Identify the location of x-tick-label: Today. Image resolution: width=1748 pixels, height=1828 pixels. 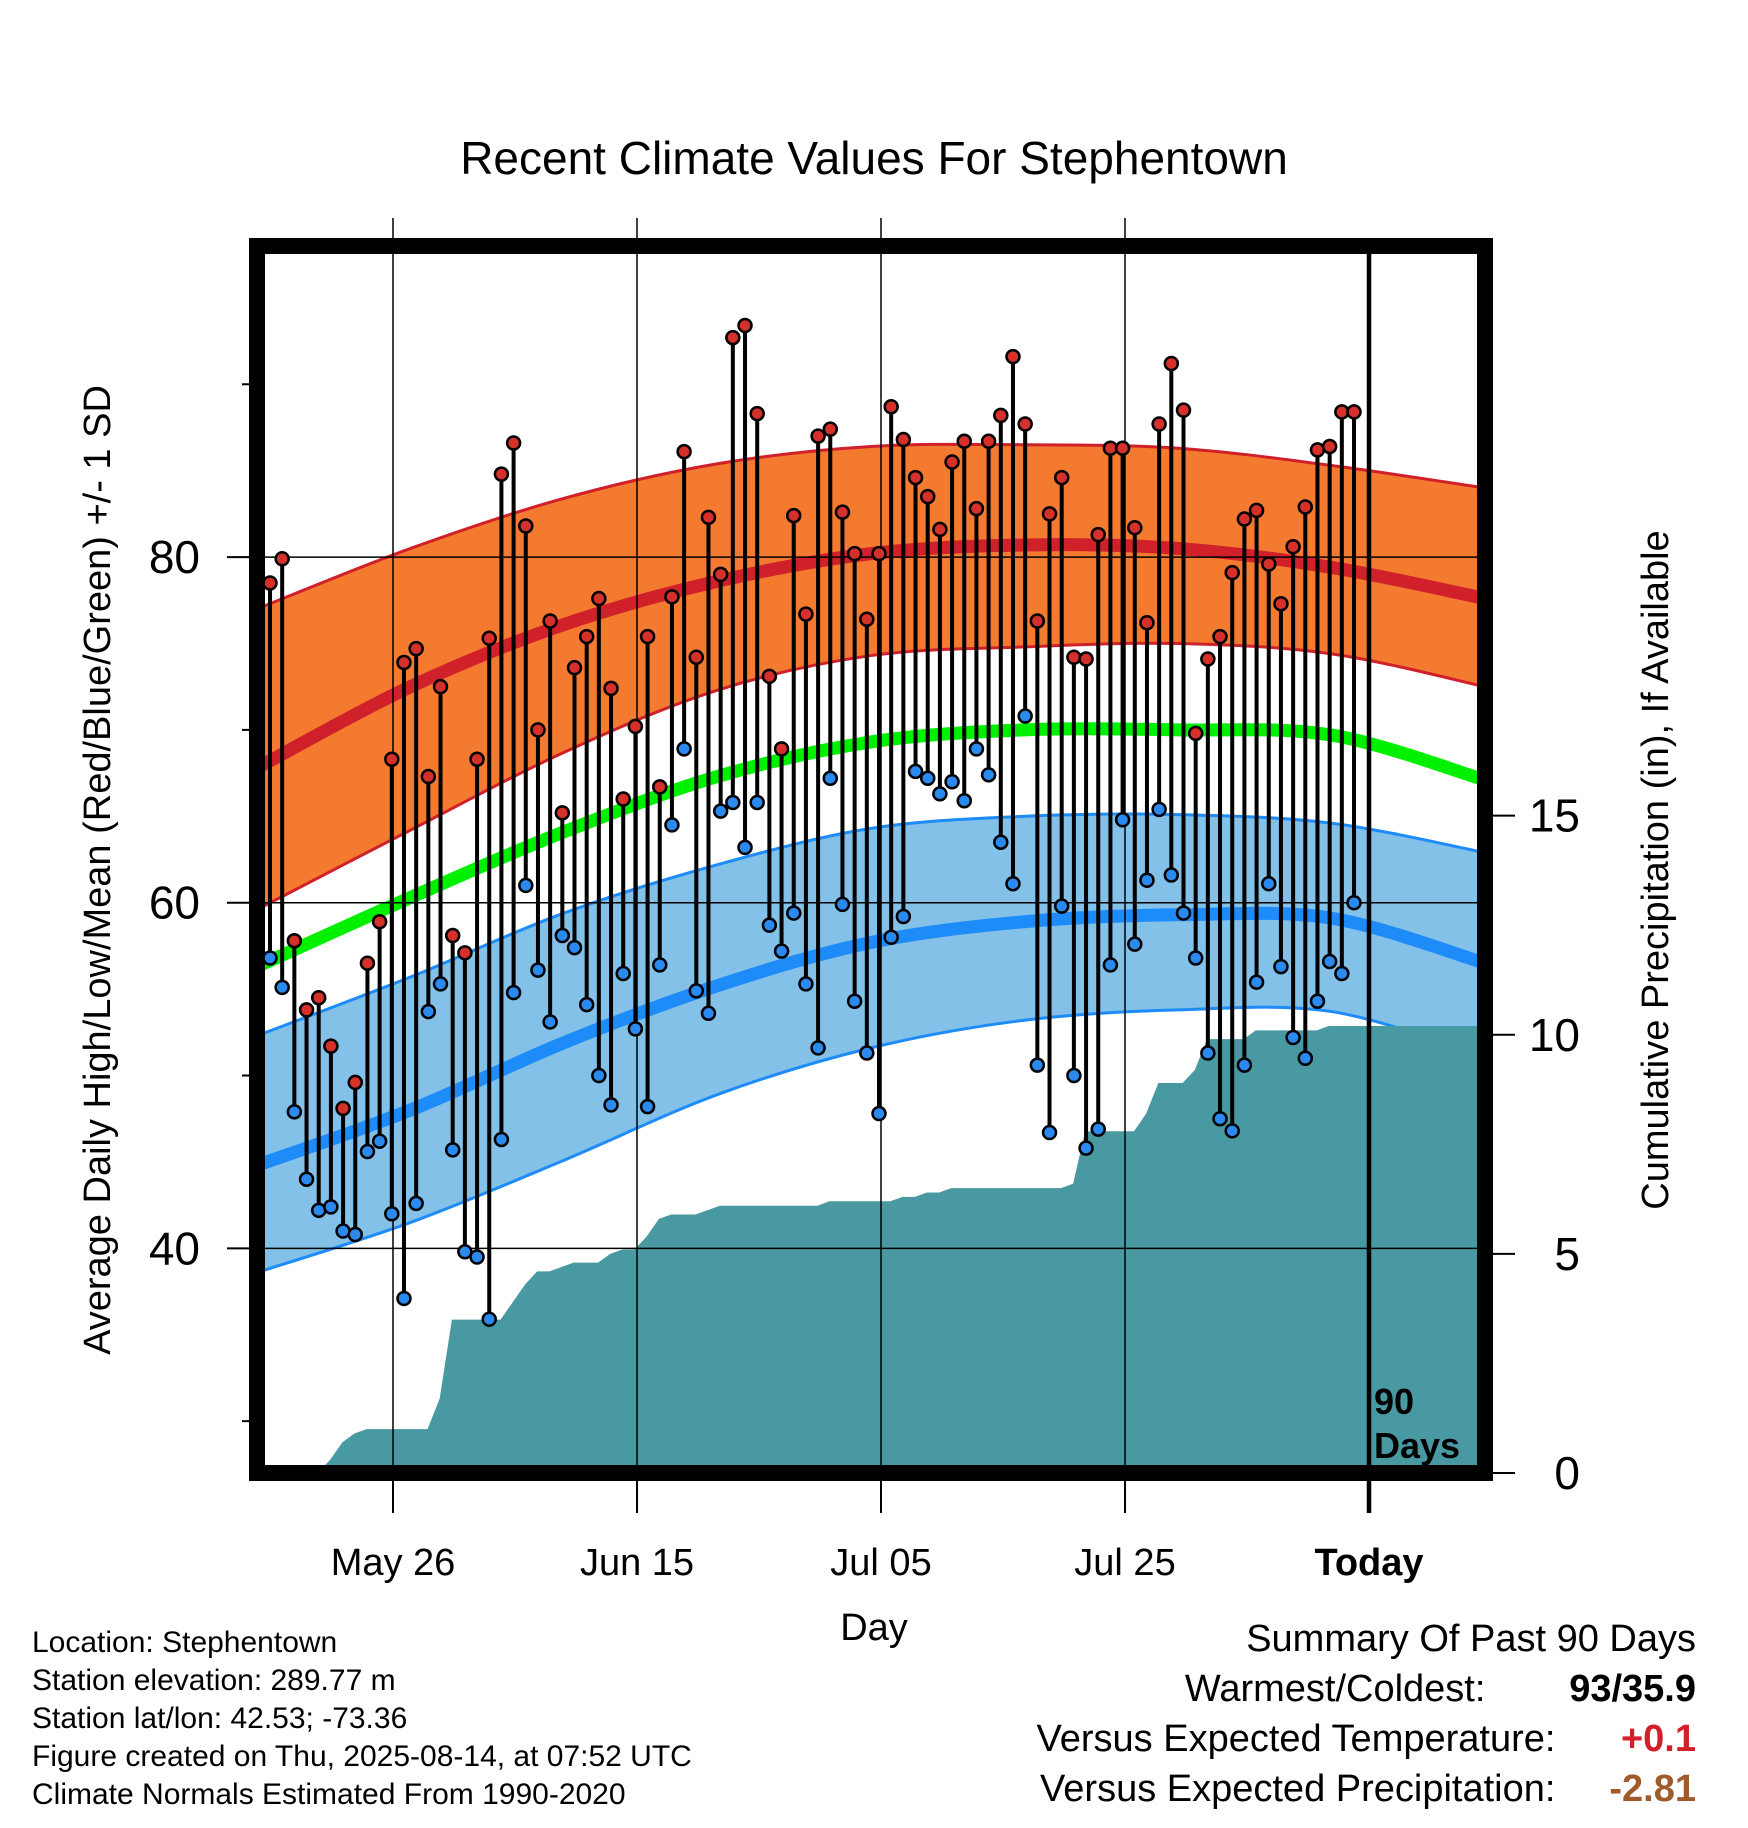
(1368, 1563).